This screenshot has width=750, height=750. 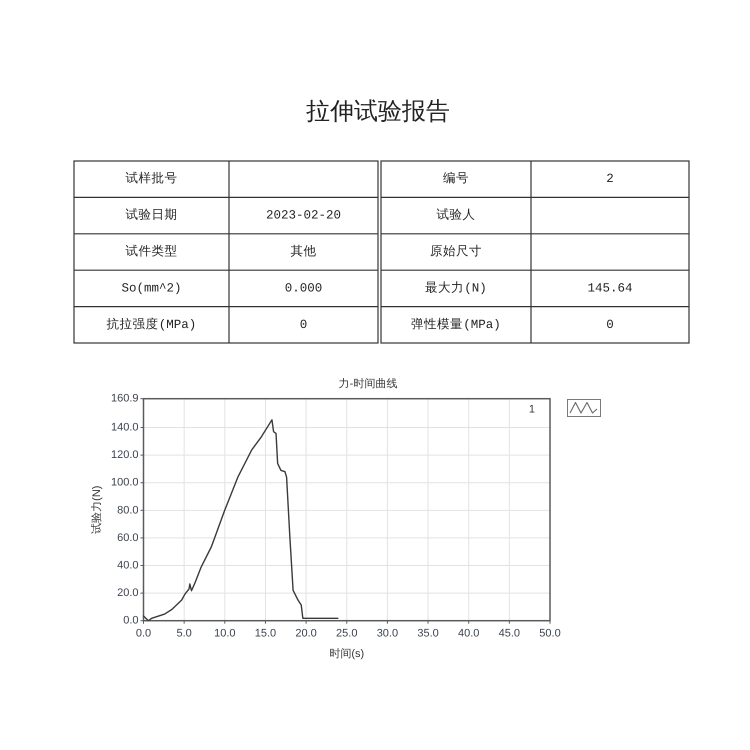 I want to click on y-axis-title: 试验力(N), so click(x=96, y=510).